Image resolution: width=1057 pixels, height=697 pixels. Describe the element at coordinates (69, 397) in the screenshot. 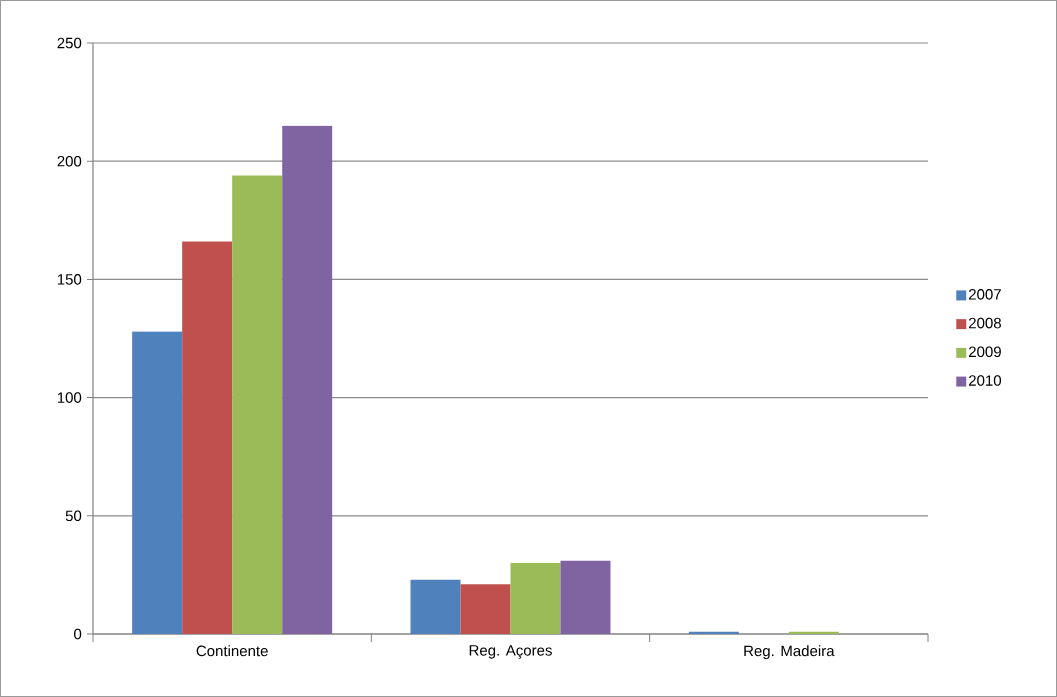

I see `y-tick-label: 100` at that location.